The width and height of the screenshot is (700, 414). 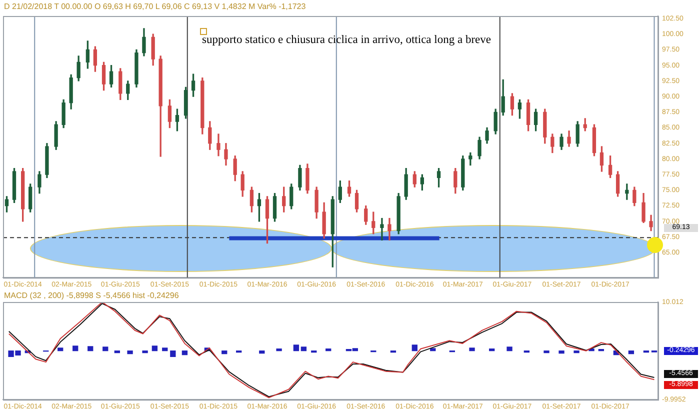 I want to click on chart-subtitle: D 21/02/2018 T 00.00.00 O 69,63 H 69,70 L 69,06 C 69,13 V 1,4832 M Var% -1,1723, so click(x=155, y=6).